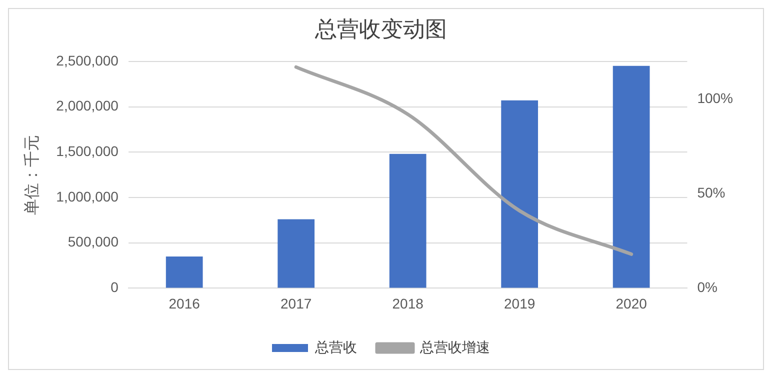 This screenshot has height=378, width=772. Describe the element at coordinates (87, 196) in the screenshot. I see `y-tick-label: 1,000,000` at that location.